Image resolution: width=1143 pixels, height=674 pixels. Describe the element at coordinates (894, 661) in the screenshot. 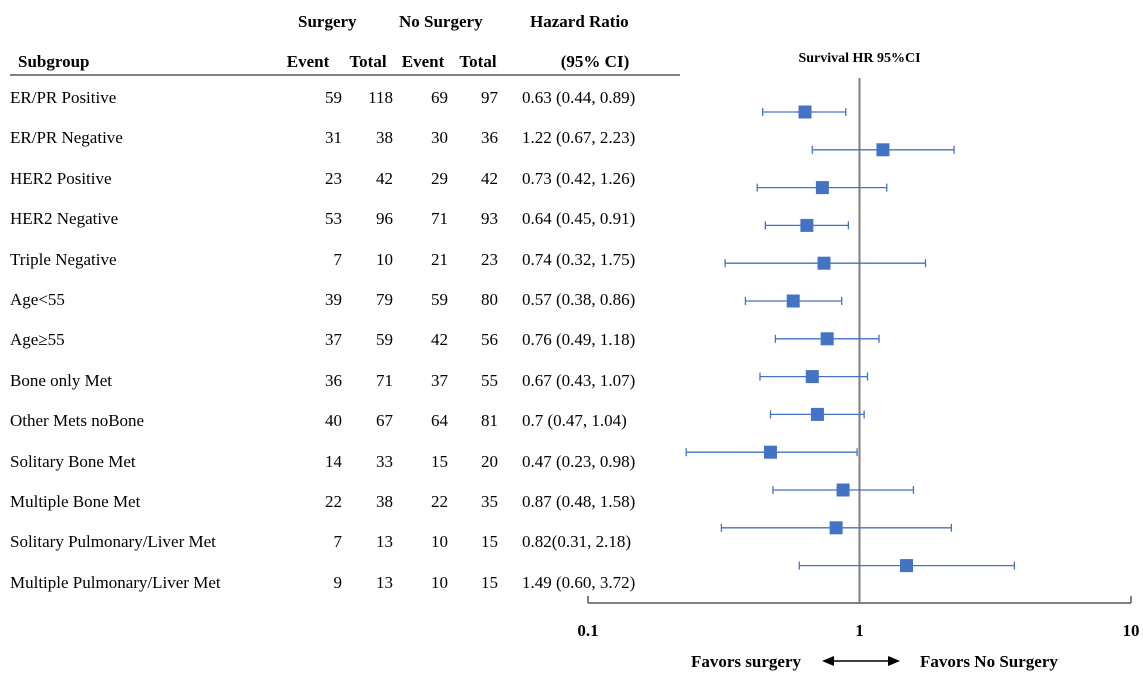

I see `arrow-right-head` at that location.